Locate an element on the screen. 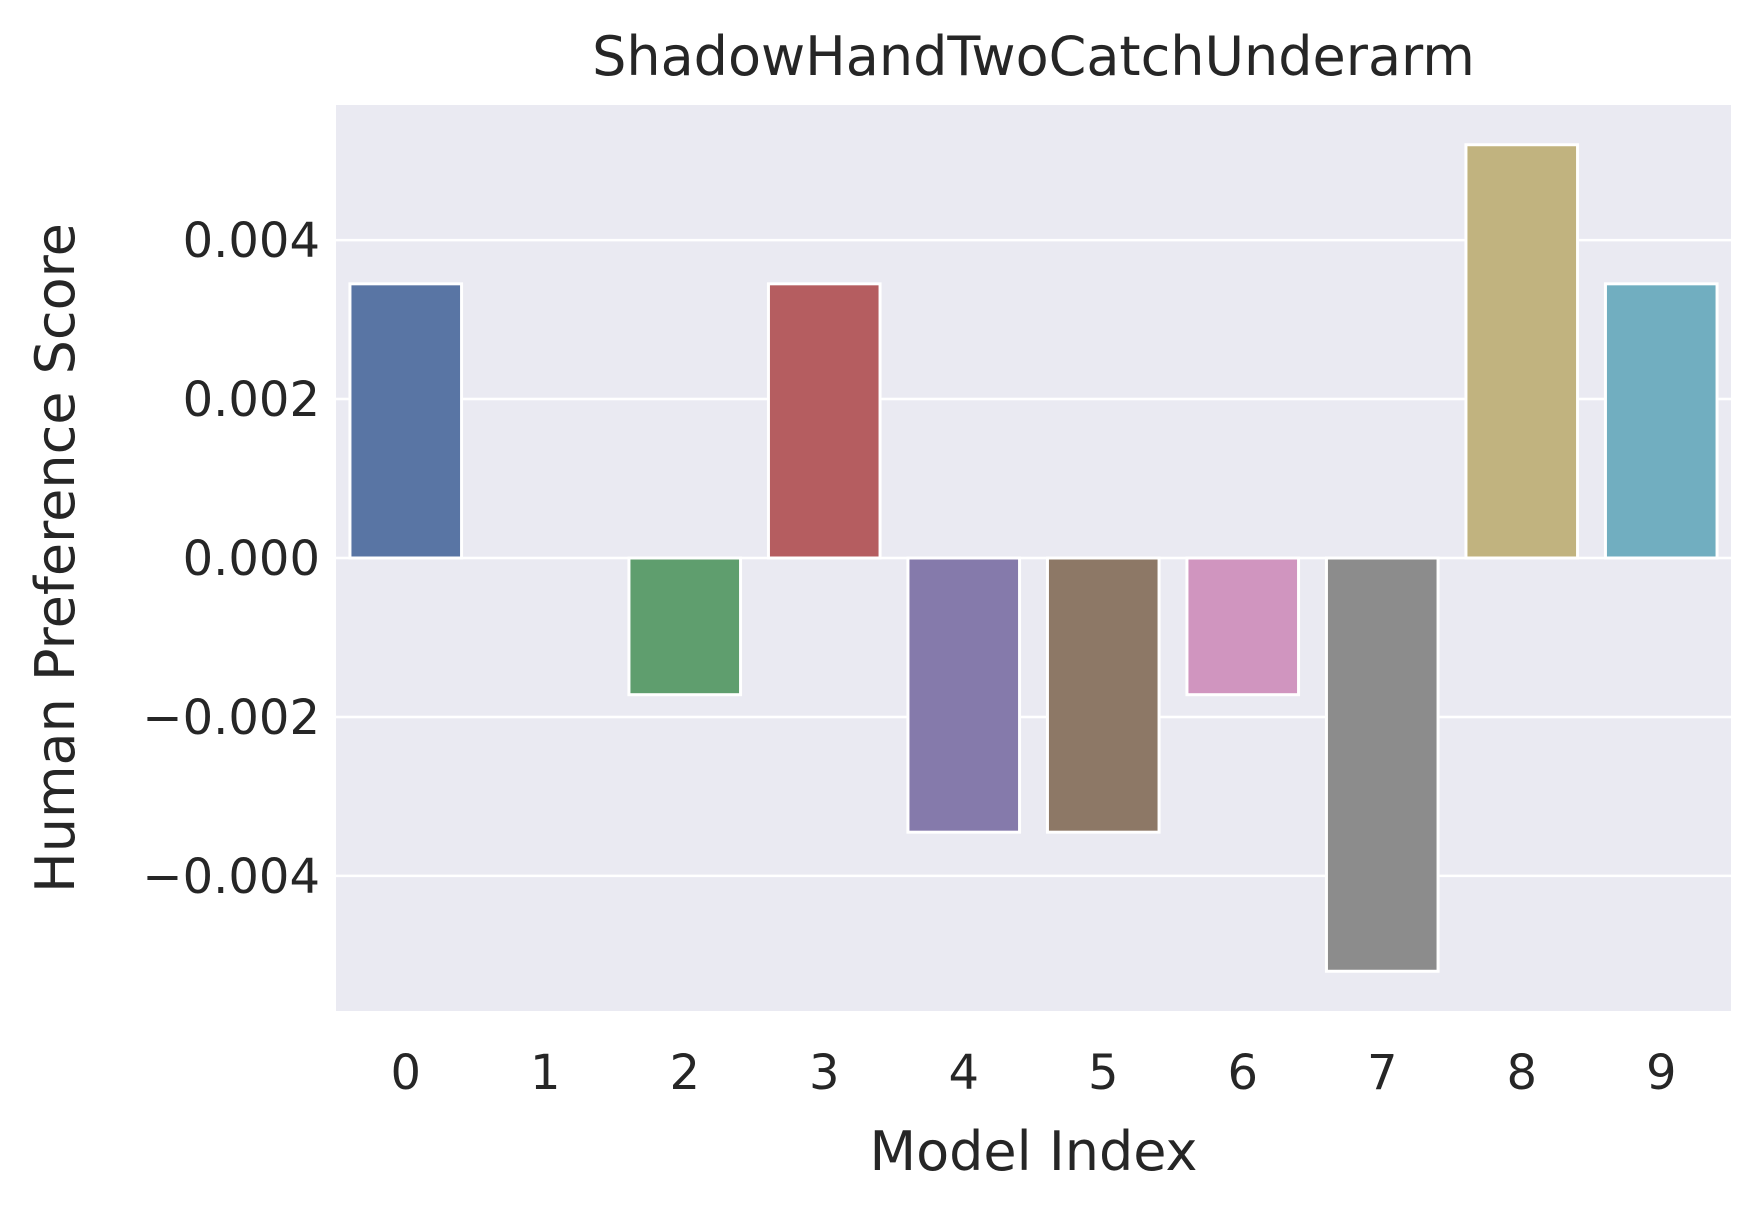 This screenshot has width=1755, height=1209. x-tick-labels: 0 1 2 3 4 5 6 7 8 9 is located at coordinates (1033, 1073).